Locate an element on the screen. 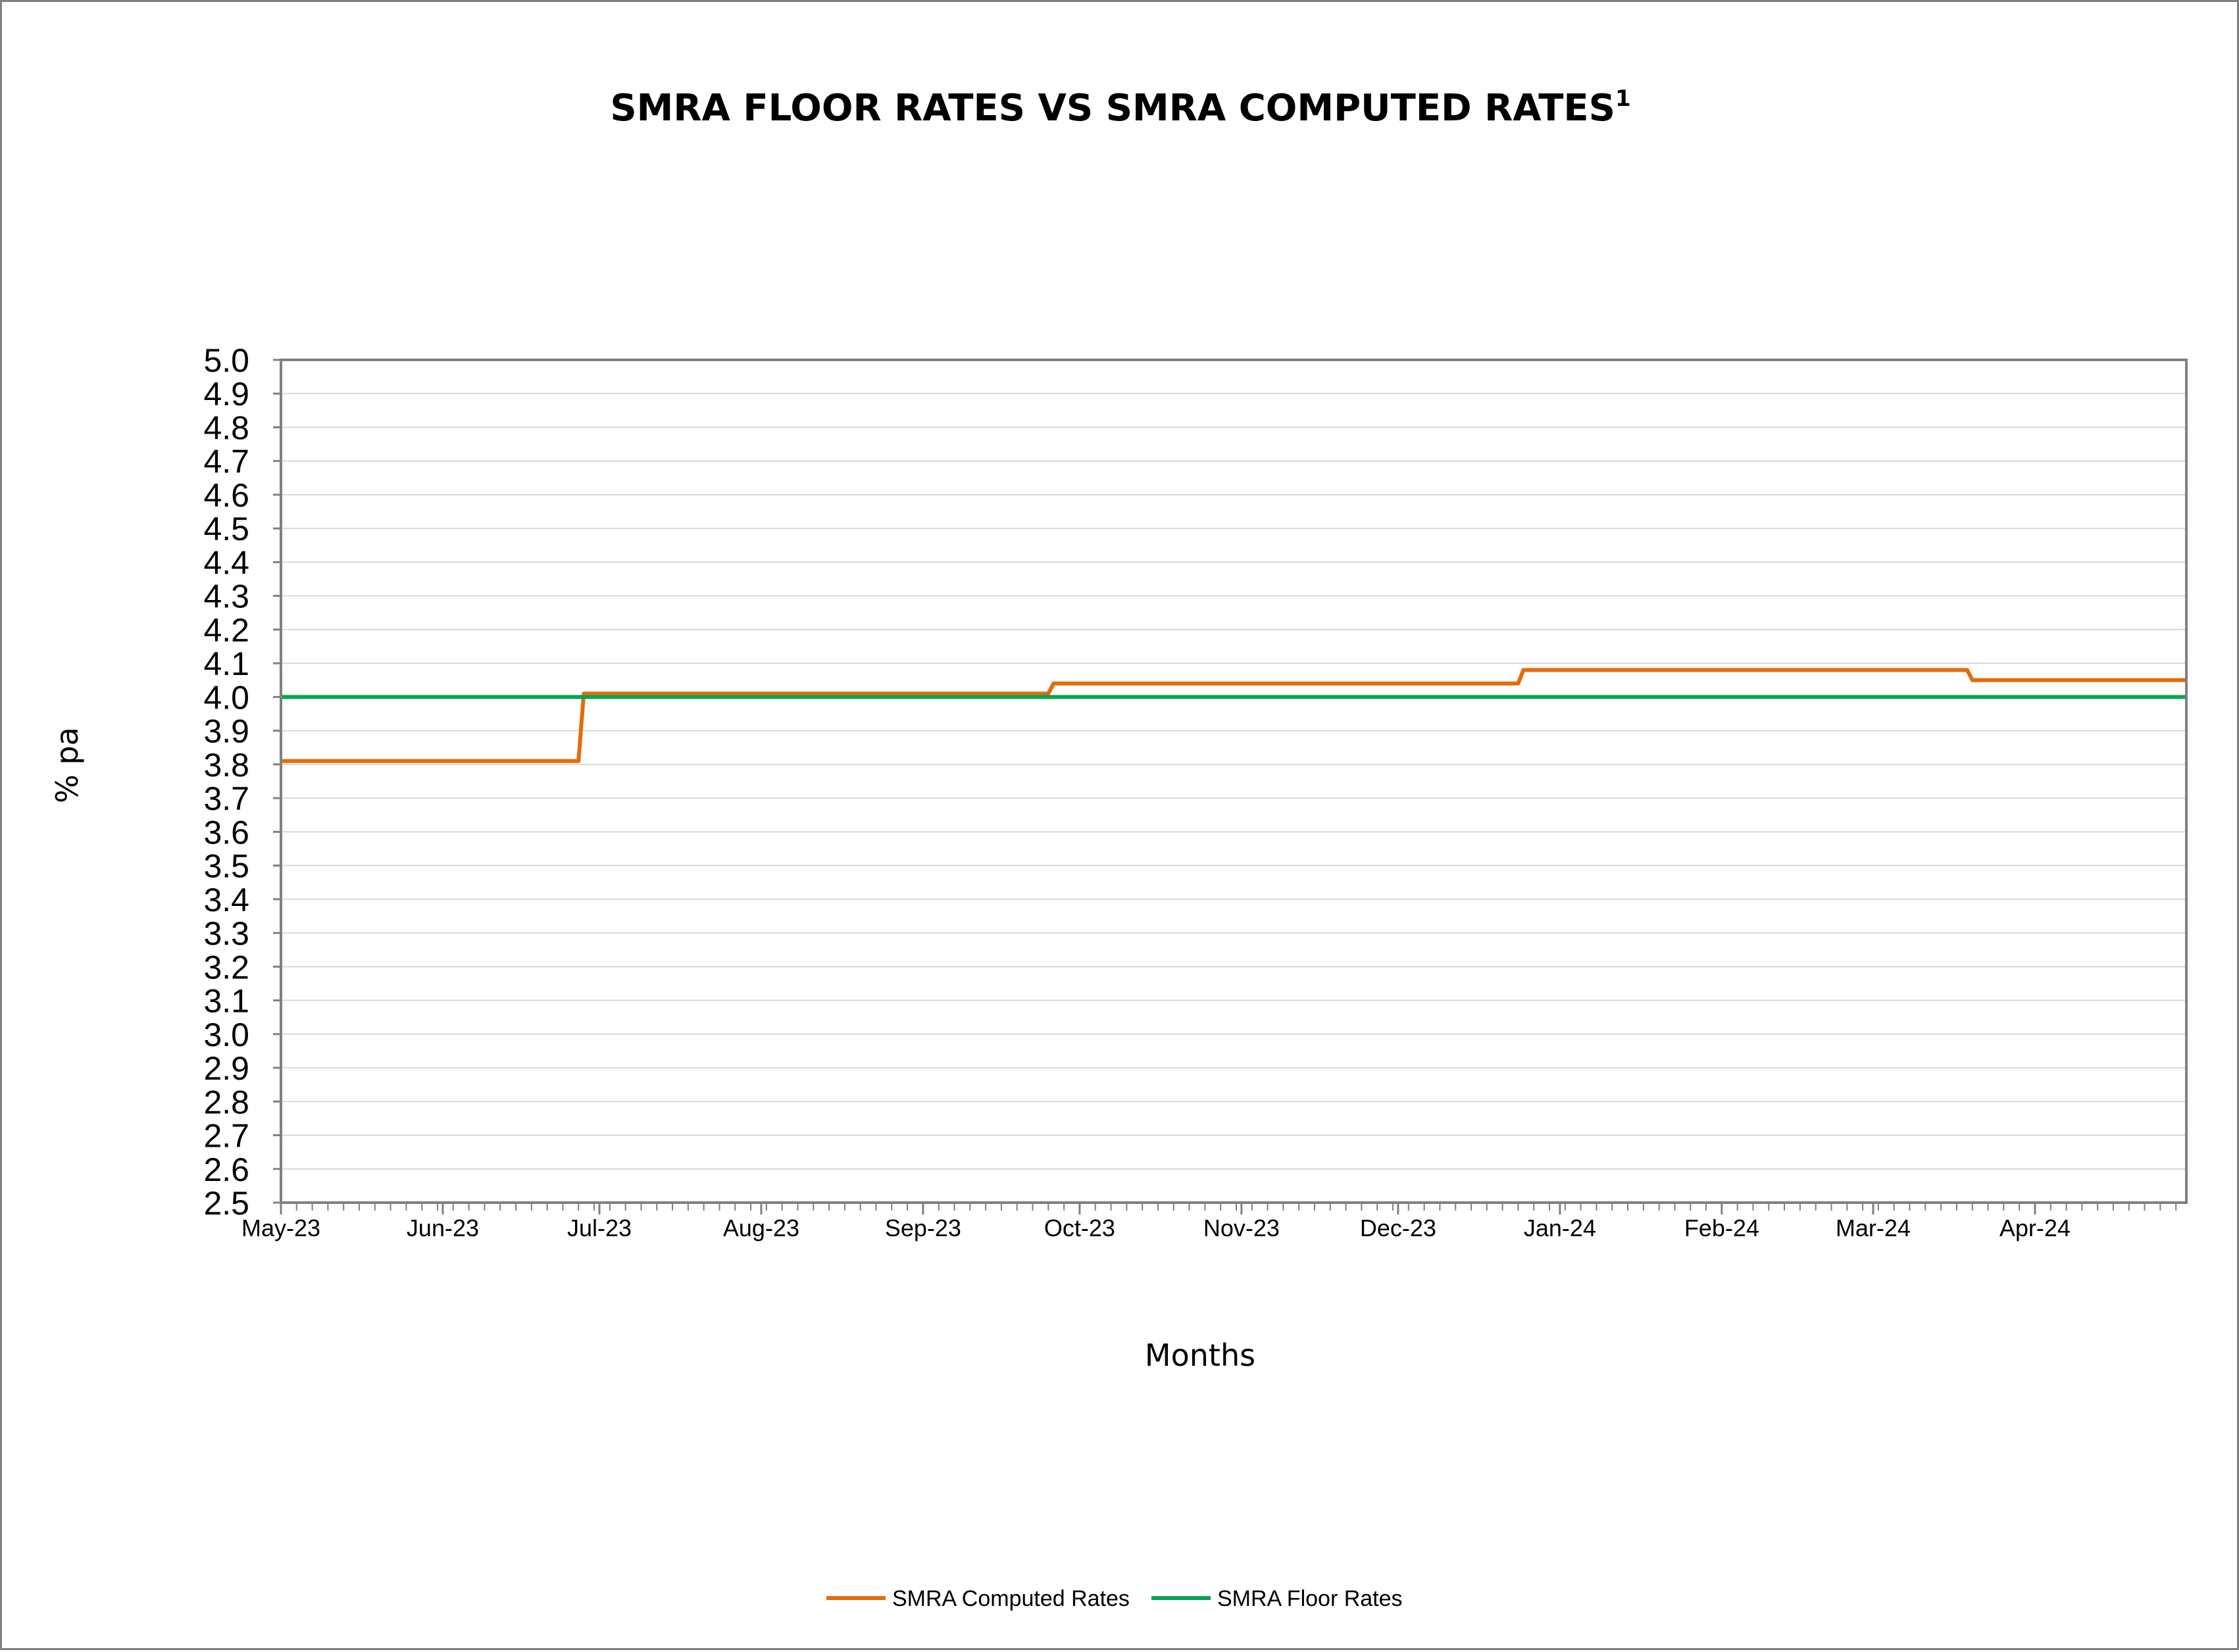  x-tick-label: Dec-23 is located at coordinates (1398, 1228).